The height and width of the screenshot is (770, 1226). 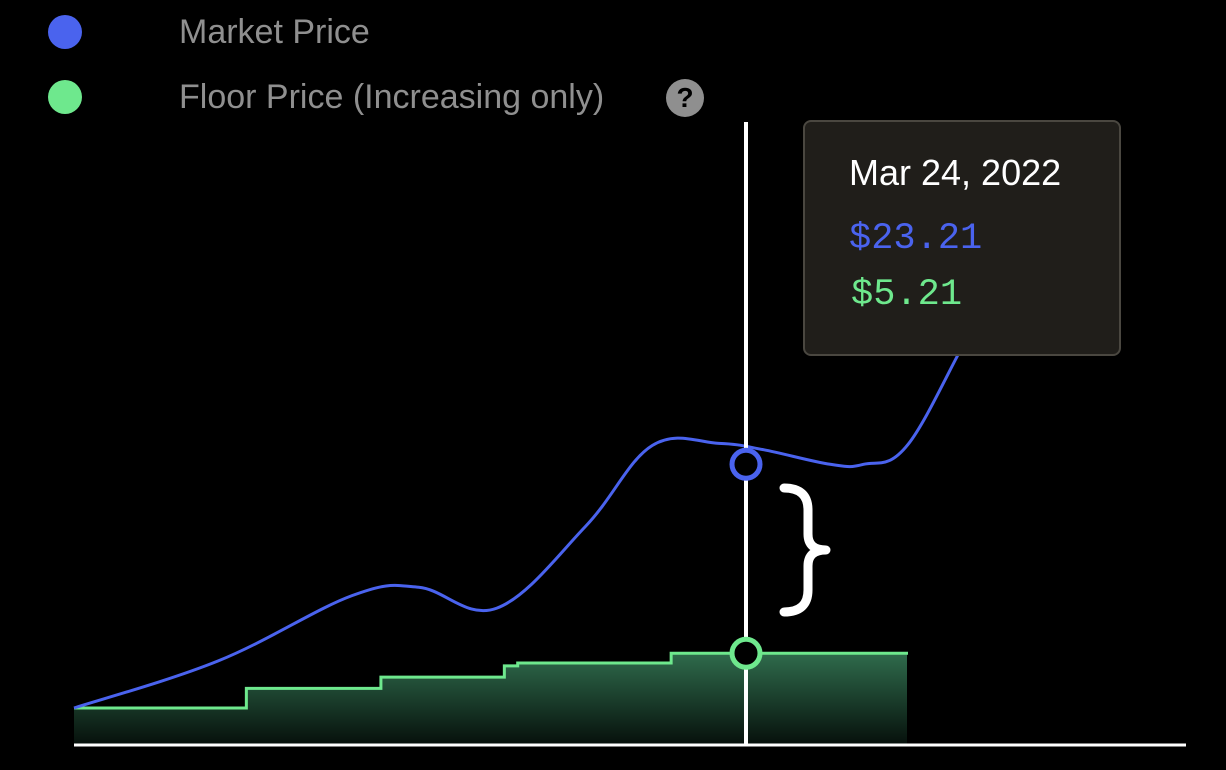 I want to click on market-marker, so click(x=746, y=464).